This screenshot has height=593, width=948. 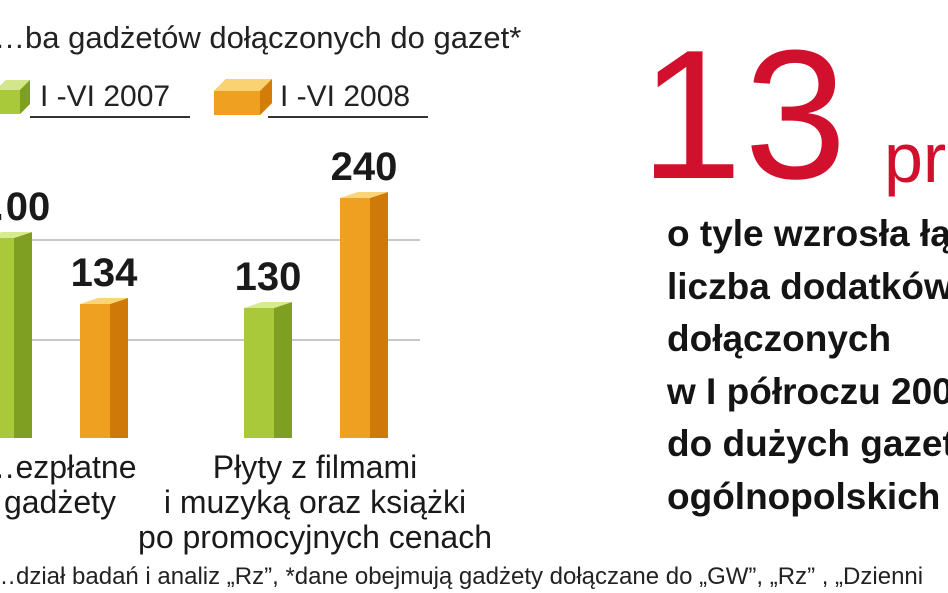 What do you see at coordinates (268, 370) in the screenshot?
I see `bar-2007-cat2` at bounding box center [268, 370].